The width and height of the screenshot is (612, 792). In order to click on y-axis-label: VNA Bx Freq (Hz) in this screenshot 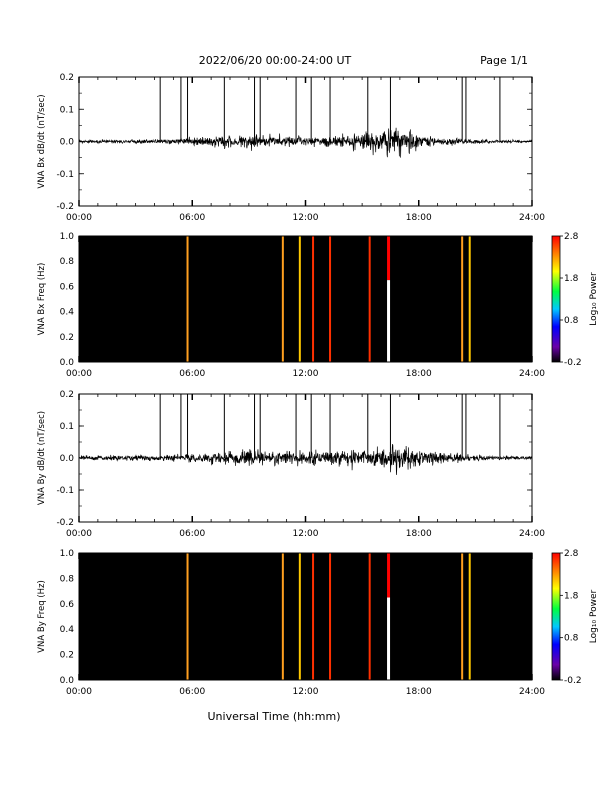, I will do `click(42, 299)`.